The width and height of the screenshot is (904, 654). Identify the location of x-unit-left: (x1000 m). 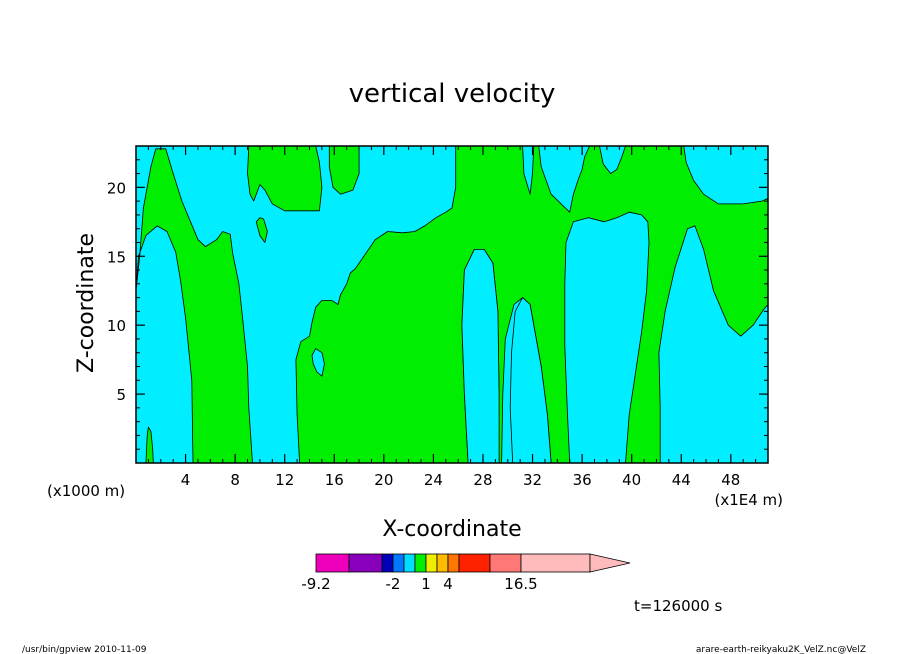
(86, 491).